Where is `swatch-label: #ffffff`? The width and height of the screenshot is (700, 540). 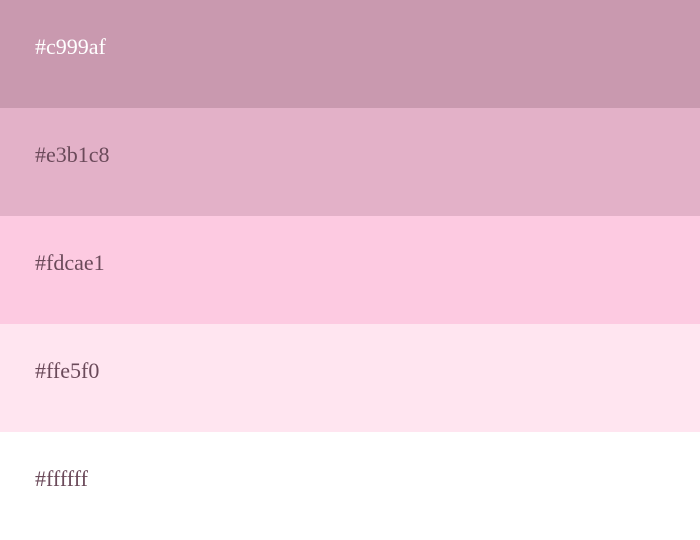
swatch-label: #ffffff is located at coordinates (61, 478).